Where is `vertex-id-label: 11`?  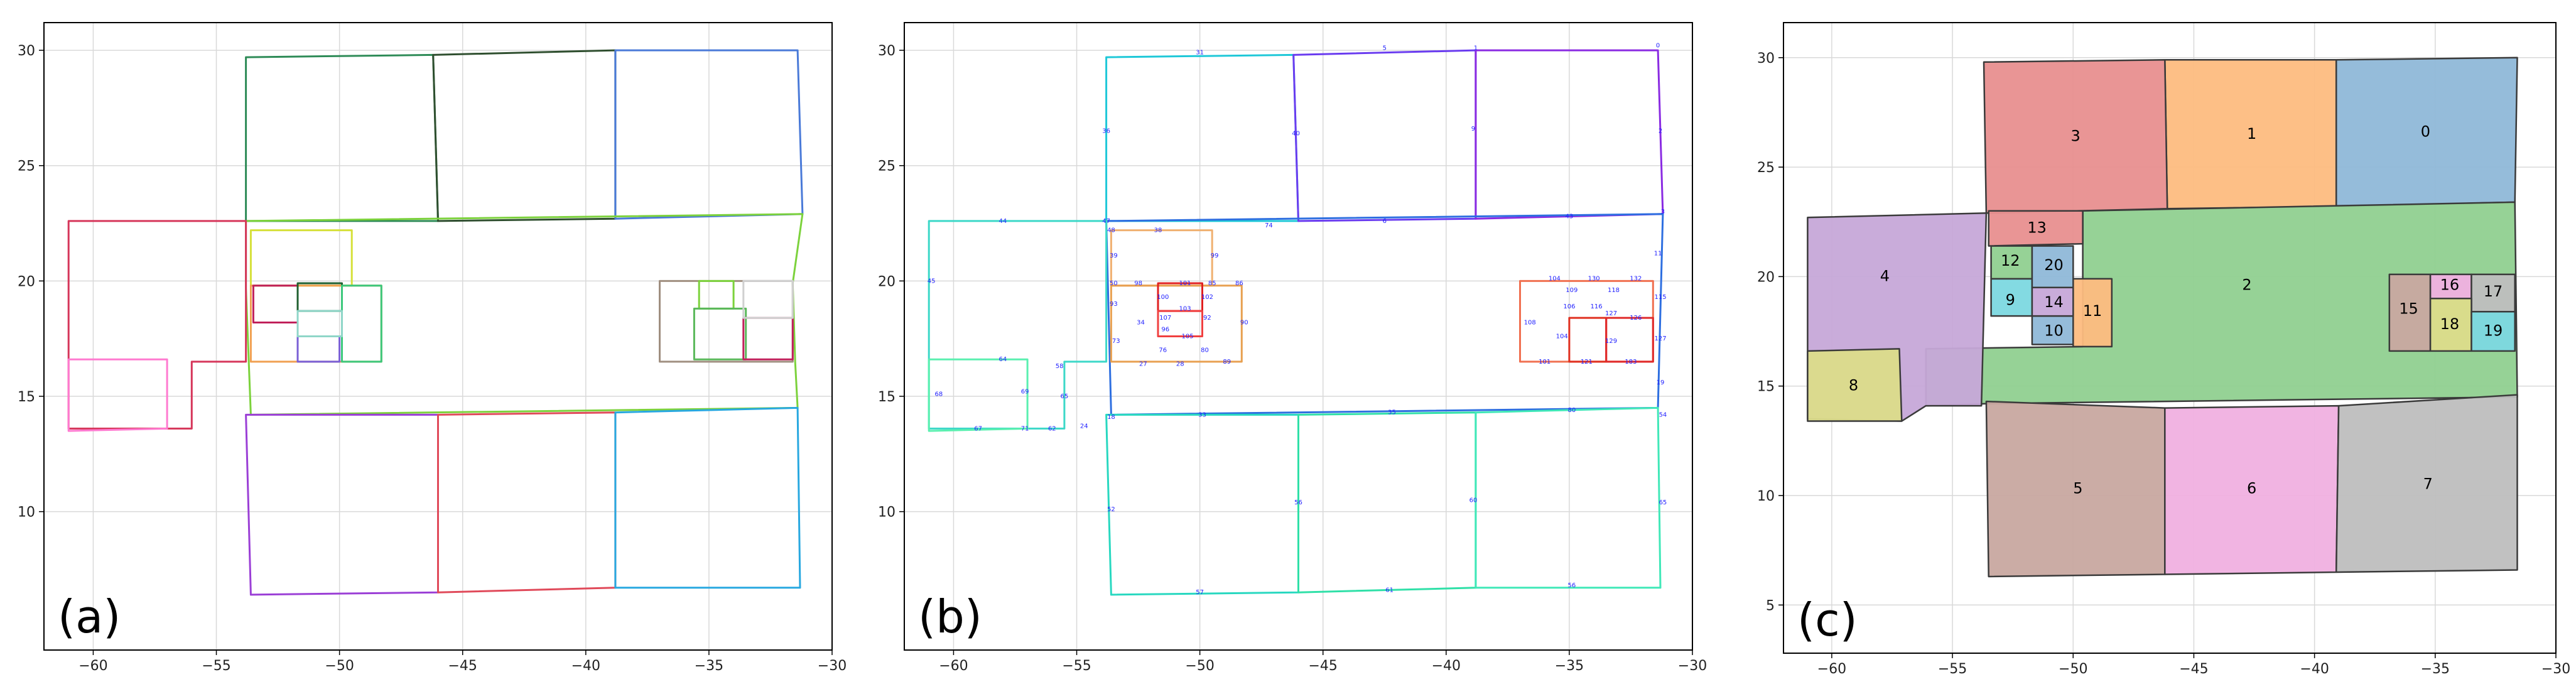 vertex-id-label: 11 is located at coordinates (1658, 253).